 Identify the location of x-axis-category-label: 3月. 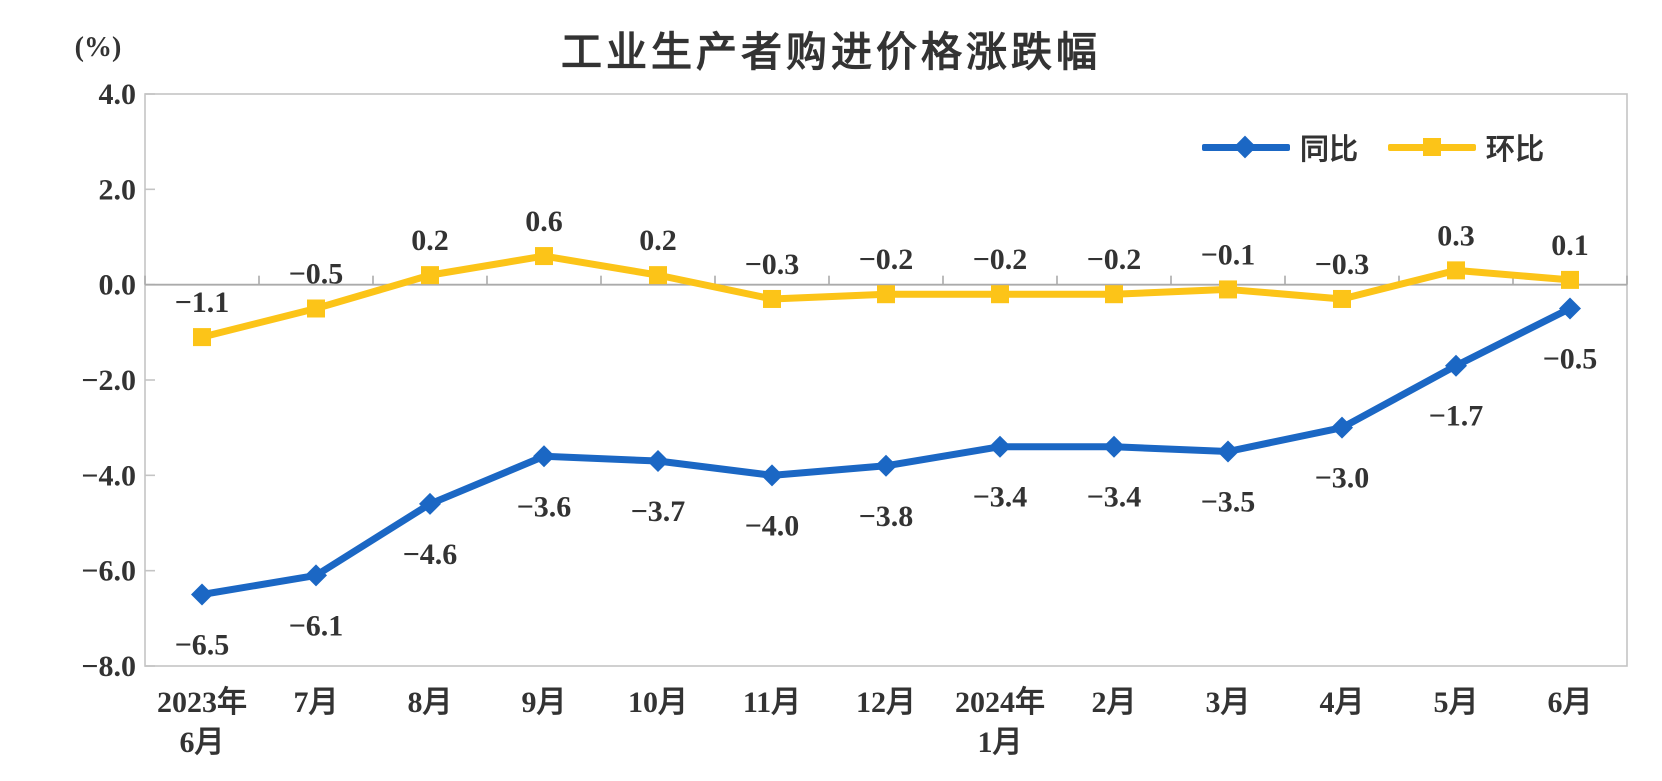
(1228, 702).